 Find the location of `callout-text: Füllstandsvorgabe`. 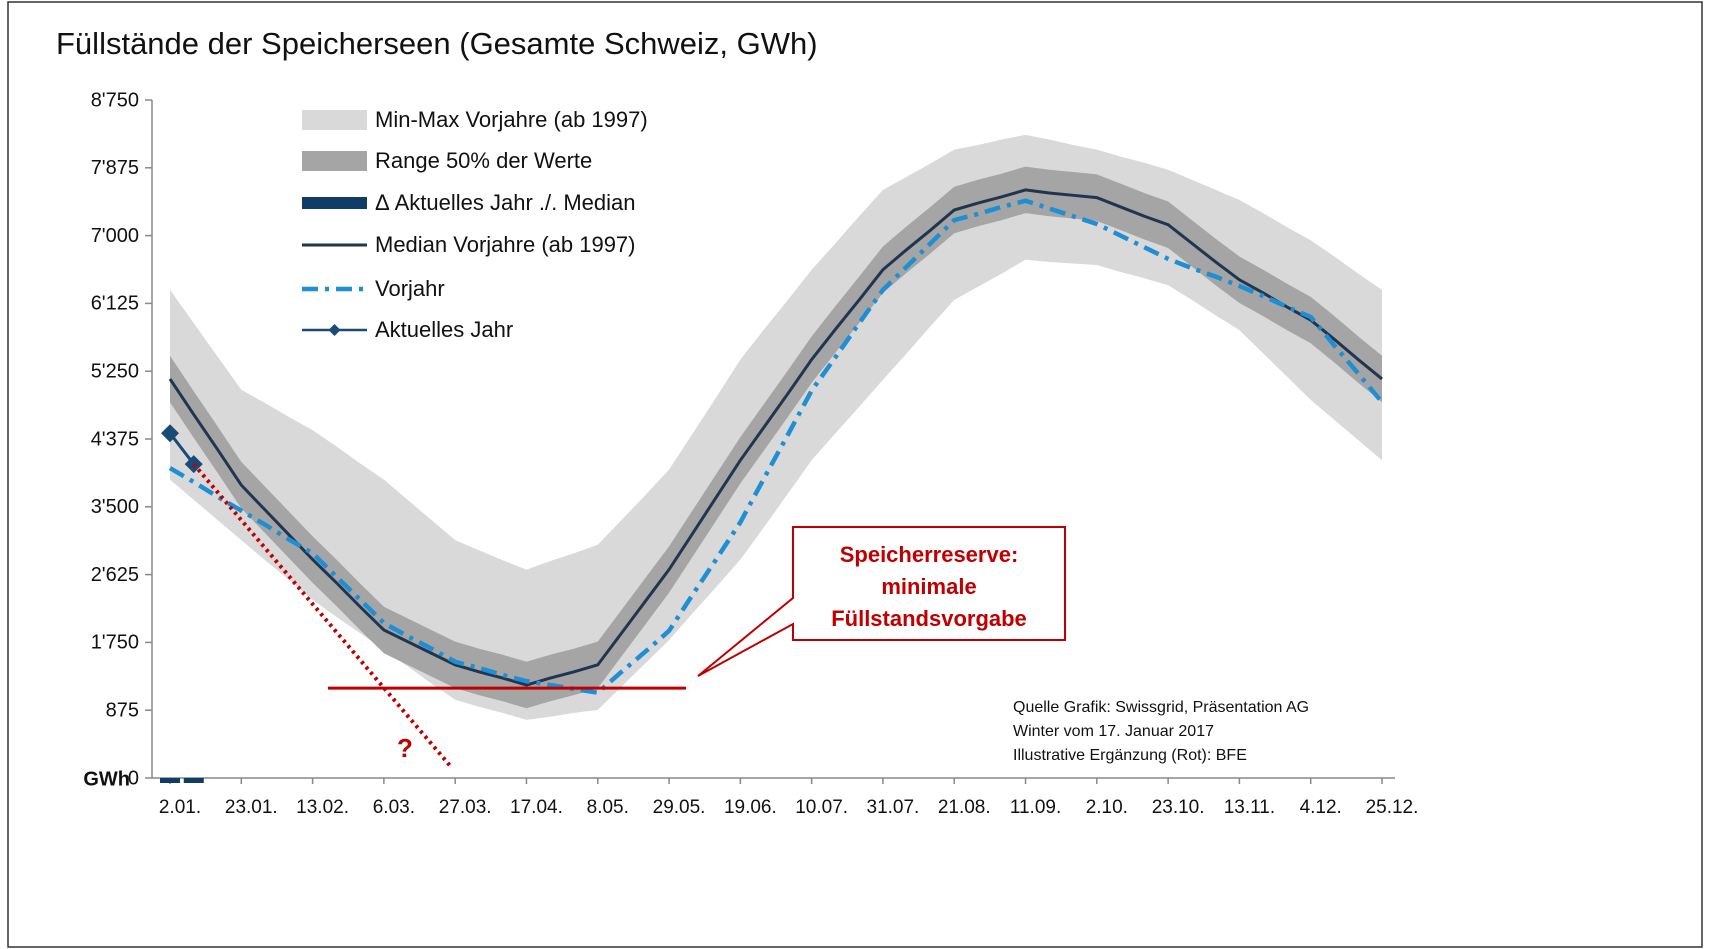

callout-text: Füllstandsvorgabe is located at coordinates (929, 618).